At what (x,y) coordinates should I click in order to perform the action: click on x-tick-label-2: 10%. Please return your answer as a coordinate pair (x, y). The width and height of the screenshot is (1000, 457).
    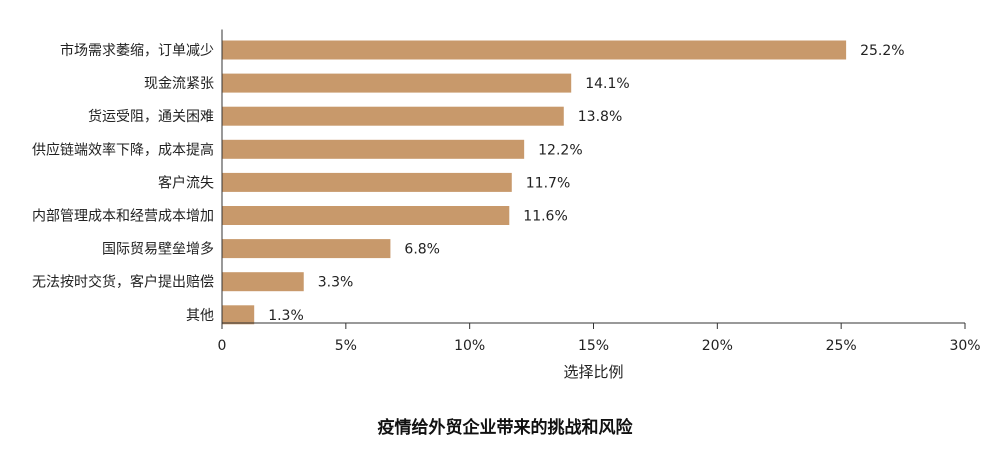
    Looking at the image, I should click on (469, 346).